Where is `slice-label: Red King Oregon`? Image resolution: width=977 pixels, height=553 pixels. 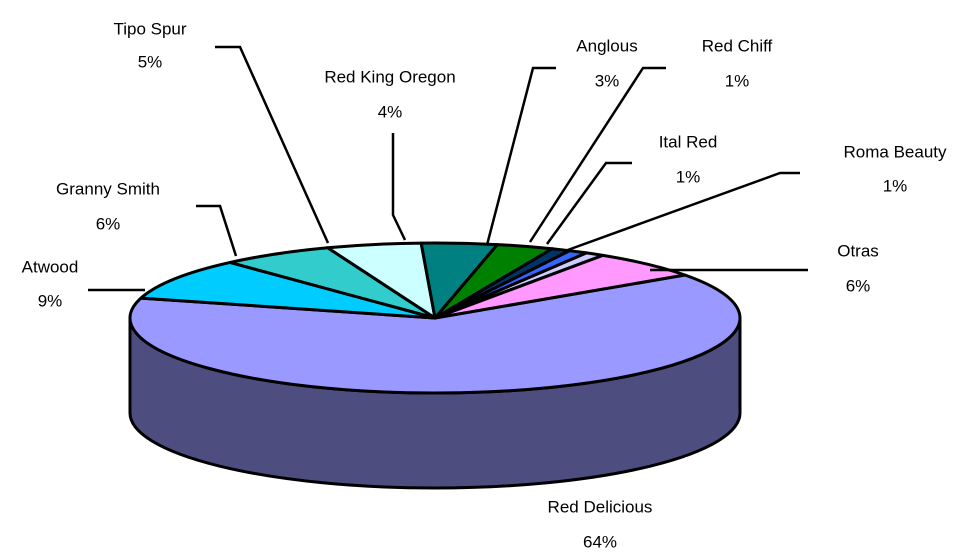
slice-label: Red King Oregon is located at coordinates (389, 76).